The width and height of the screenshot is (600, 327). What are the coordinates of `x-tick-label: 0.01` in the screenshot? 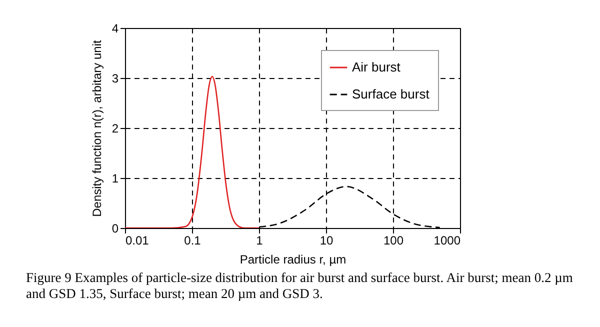 It's located at (138, 241).